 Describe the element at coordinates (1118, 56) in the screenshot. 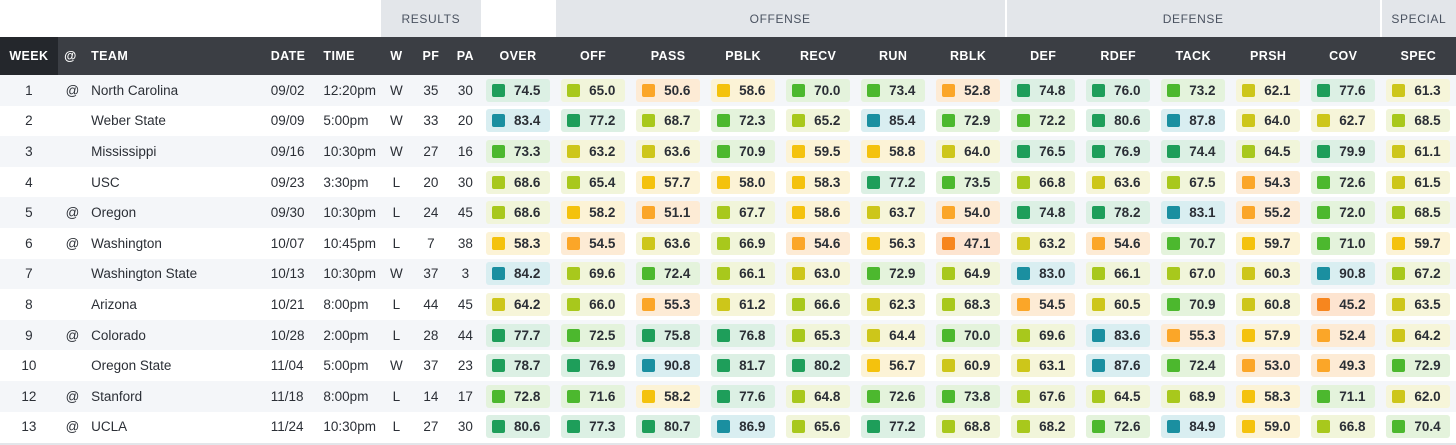

I see `header-rdef: RDEF` at that location.